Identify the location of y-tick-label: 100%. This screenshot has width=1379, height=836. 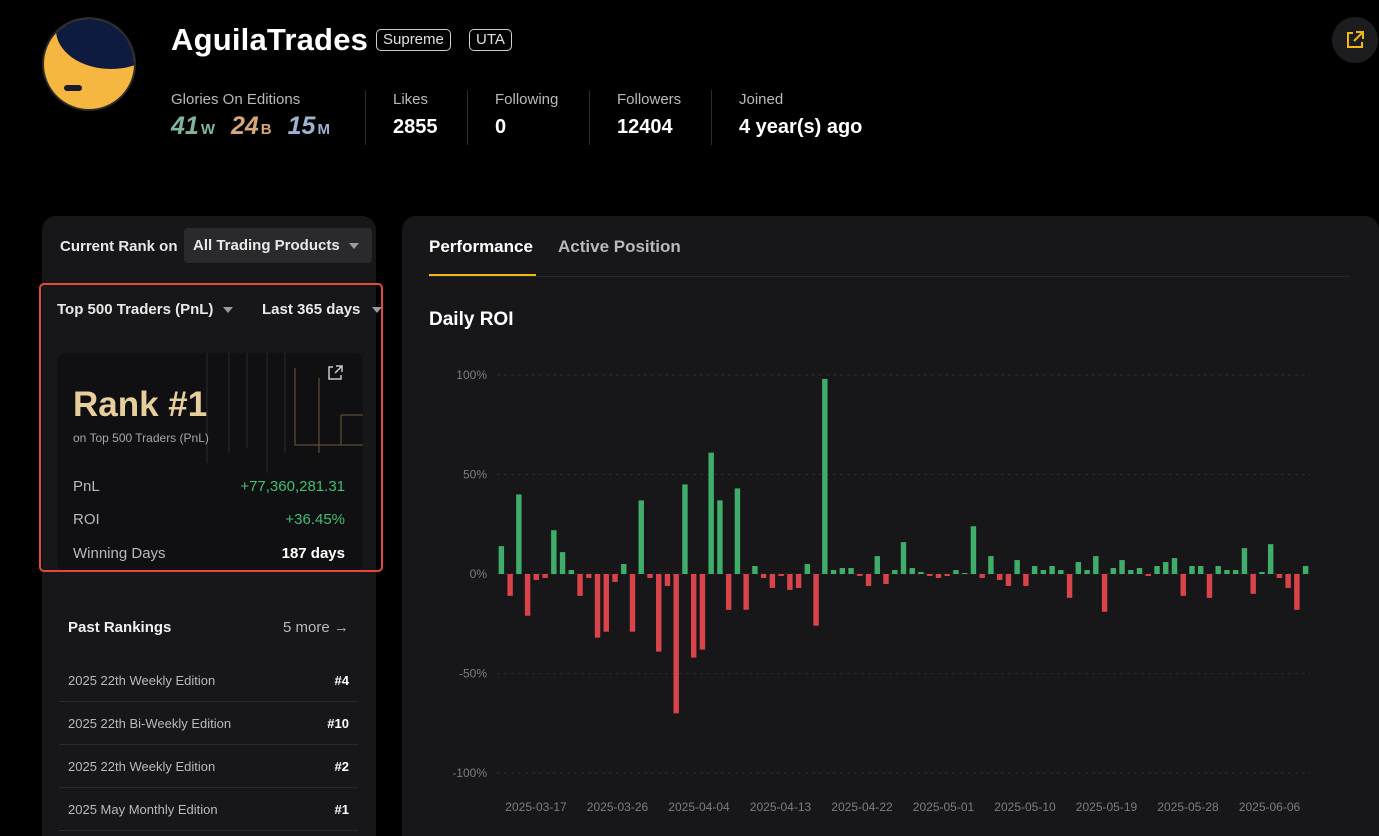
(471, 375).